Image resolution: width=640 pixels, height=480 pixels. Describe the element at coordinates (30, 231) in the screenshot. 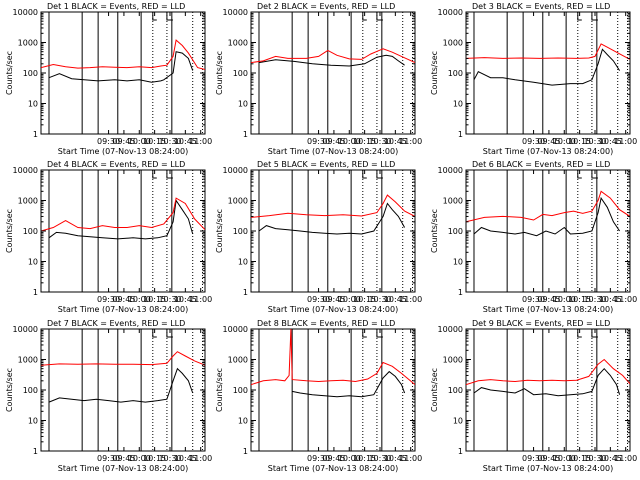

I see `y-tick-label: 100` at that location.